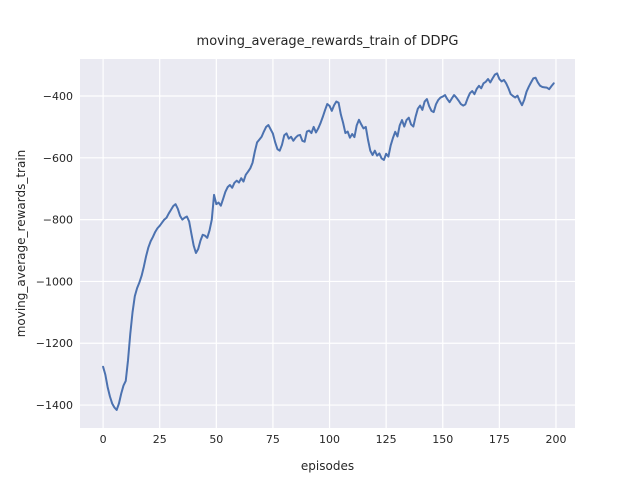 The image size is (640, 480). Describe the element at coordinates (499, 439) in the screenshot. I see `x-tick-label: 175` at that location.